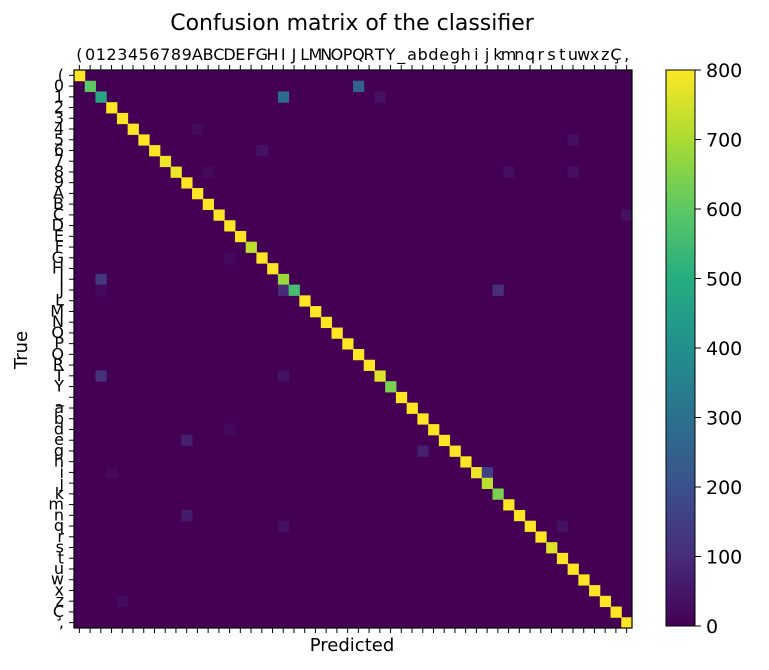  I want to click on y-tick-label: 3, so click(59, 117).